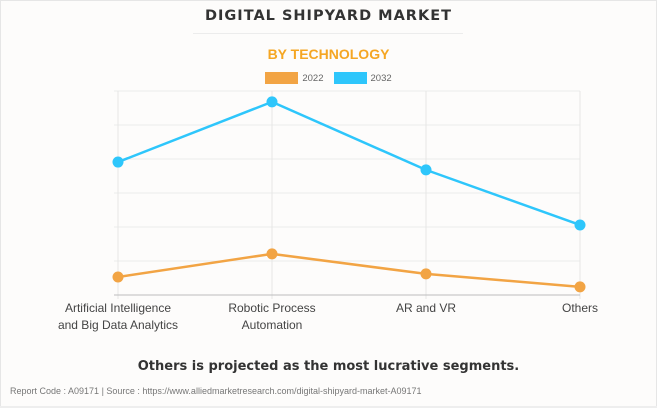  Describe the element at coordinates (328, 78) in the screenshot. I see `legend: 2022 2032` at that location.